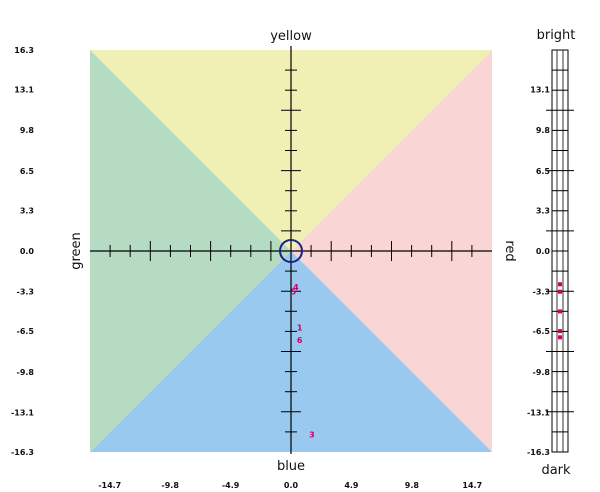 Image resolution: width=600 pixels, height=492 pixels. Describe the element at coordinates (538, 413) in the screenshot. I see `brightness-tick-label: -13.1` at that location.